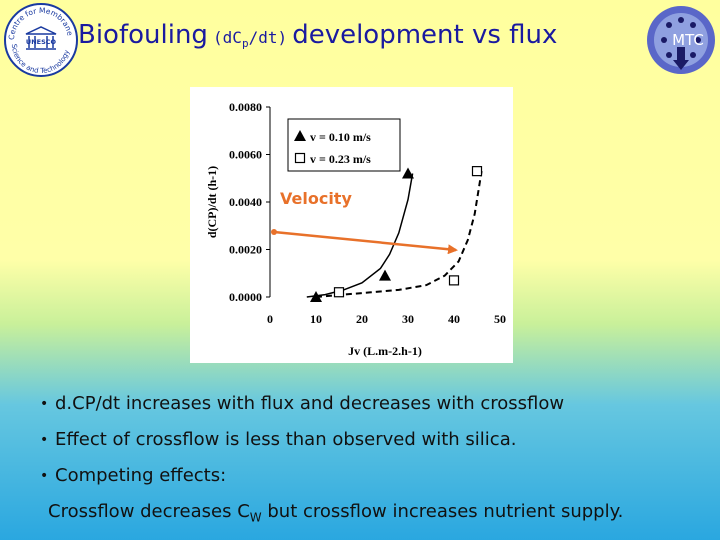  What do you see at coordinates (141, 475) in the screenshot?
I see `bullet-text: Competing effects:` at bounding box center [141, 475].